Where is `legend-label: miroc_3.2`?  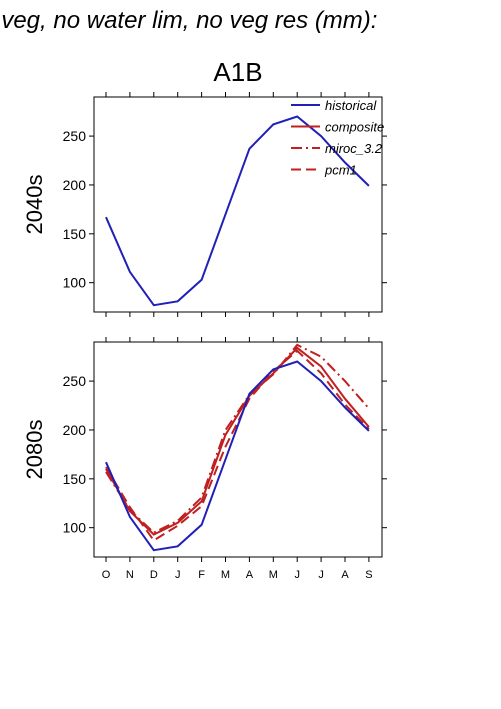
legend-label: miroc_3.2 is located at coordinates (354, 148).